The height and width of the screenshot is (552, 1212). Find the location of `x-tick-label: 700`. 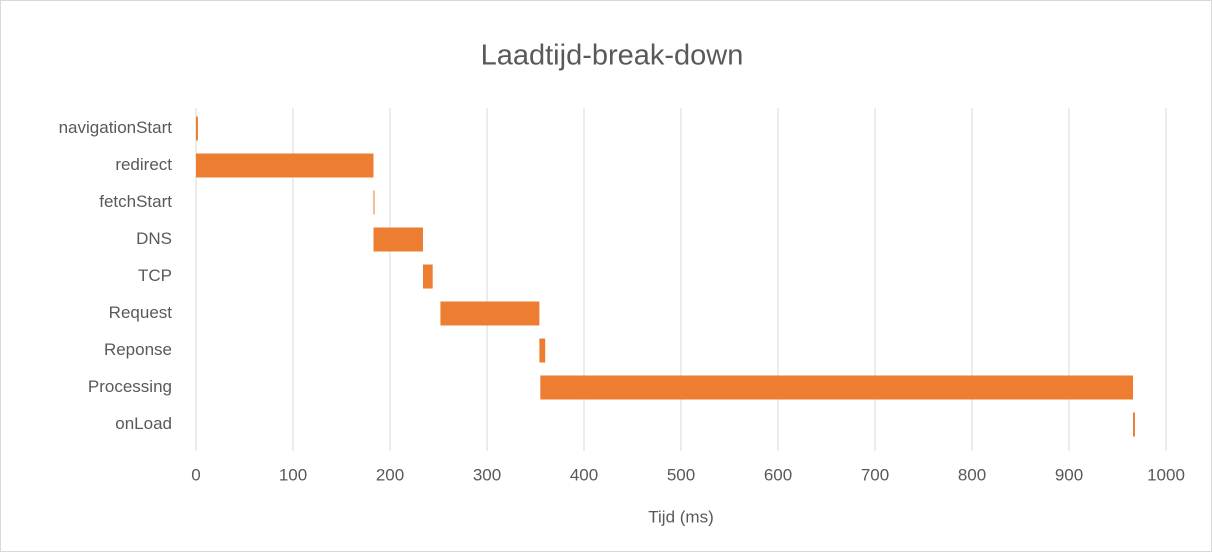

x-tick-label: 700 is located at coordinates (875, 474).